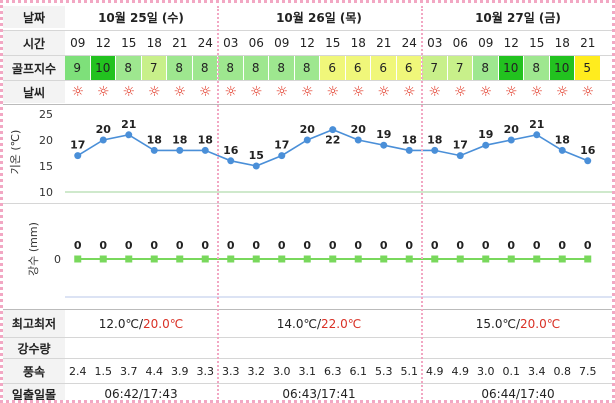 The height and width of the screenshot is (403, 615). I want to click on wind-speed-cell: 0.1, so click(511, 371).